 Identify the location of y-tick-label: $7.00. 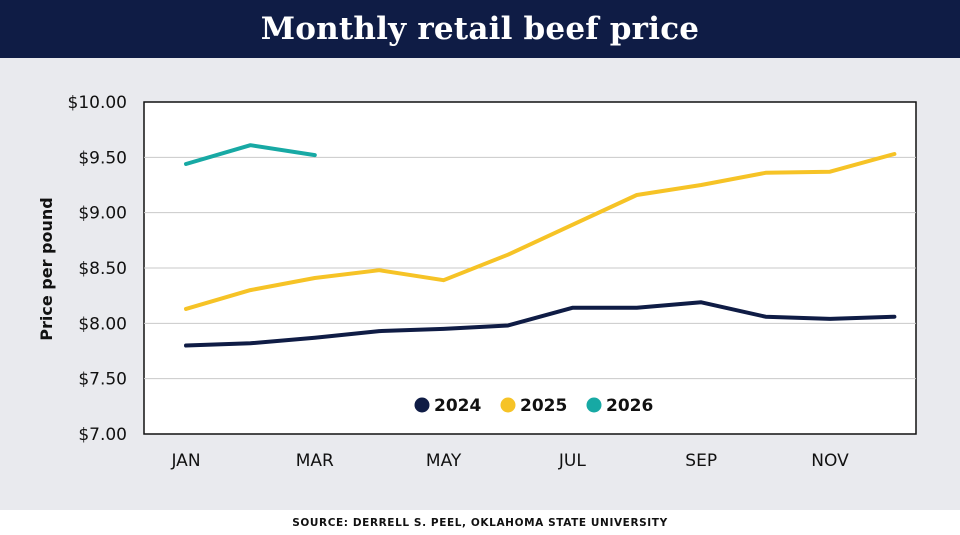
(102, 435).